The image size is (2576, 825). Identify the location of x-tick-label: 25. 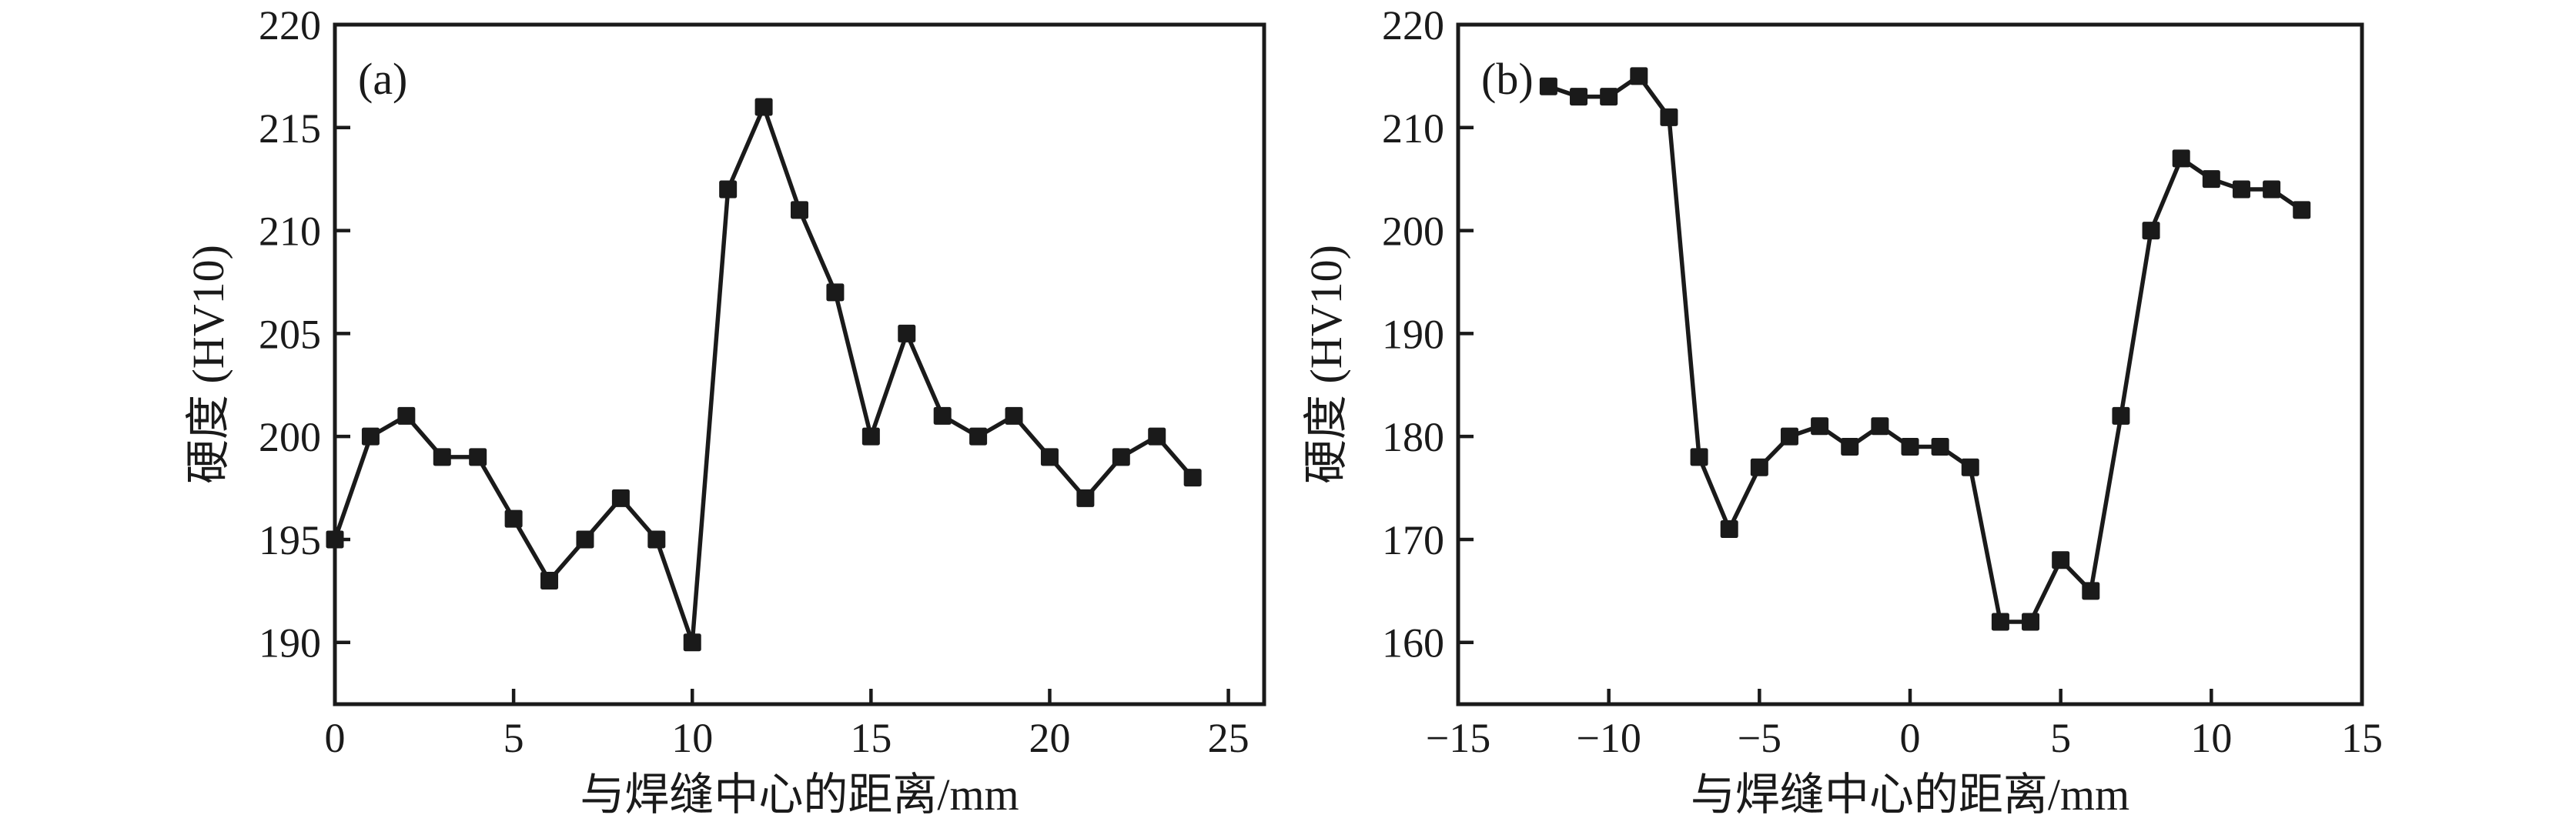
(1229, 738).